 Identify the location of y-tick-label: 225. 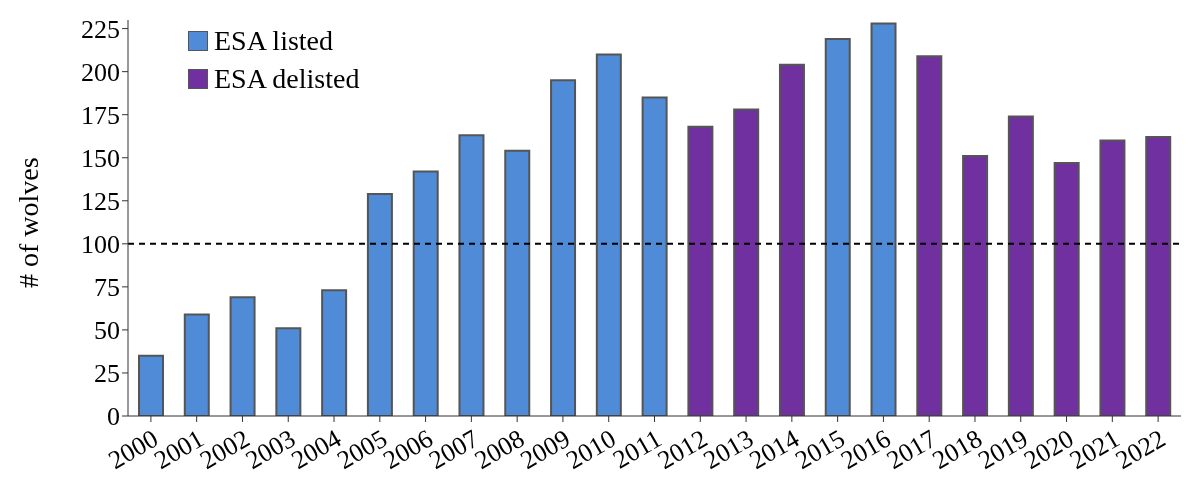
(100, 29).